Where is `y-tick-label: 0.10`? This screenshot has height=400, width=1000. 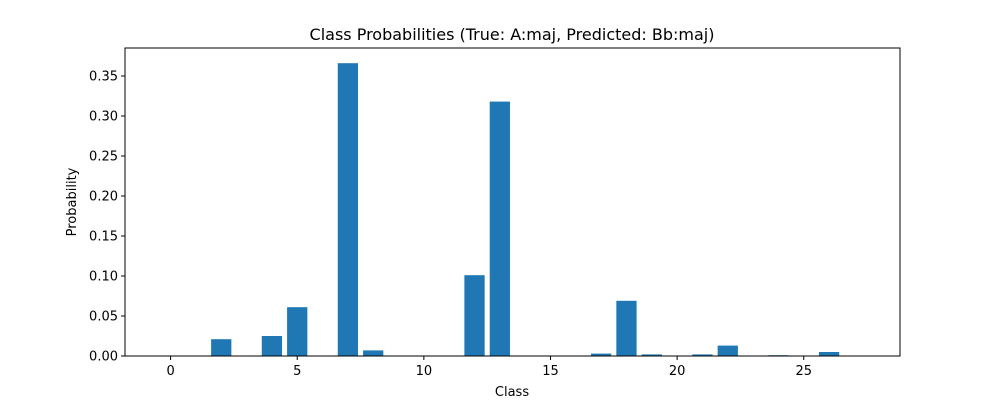
y-tick-label: 0.10 is located at coordinates (103, 277).